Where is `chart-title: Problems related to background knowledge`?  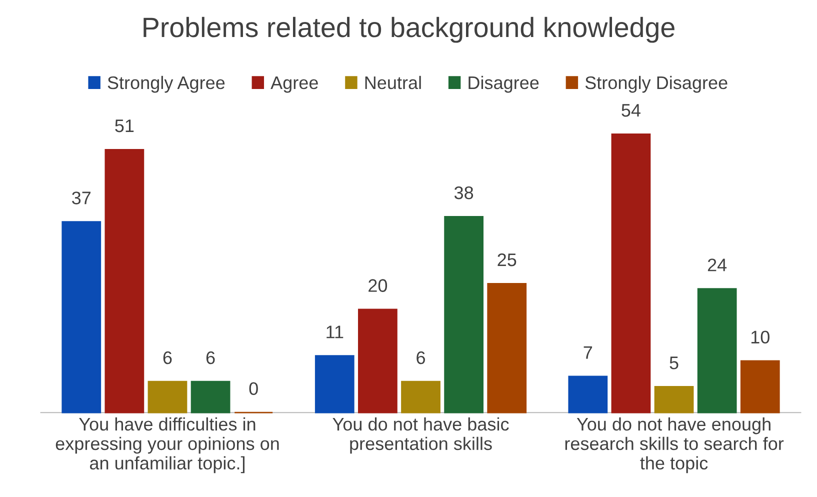
chart-title: Problems related to background knowledge is located at coordinates (409, 29).